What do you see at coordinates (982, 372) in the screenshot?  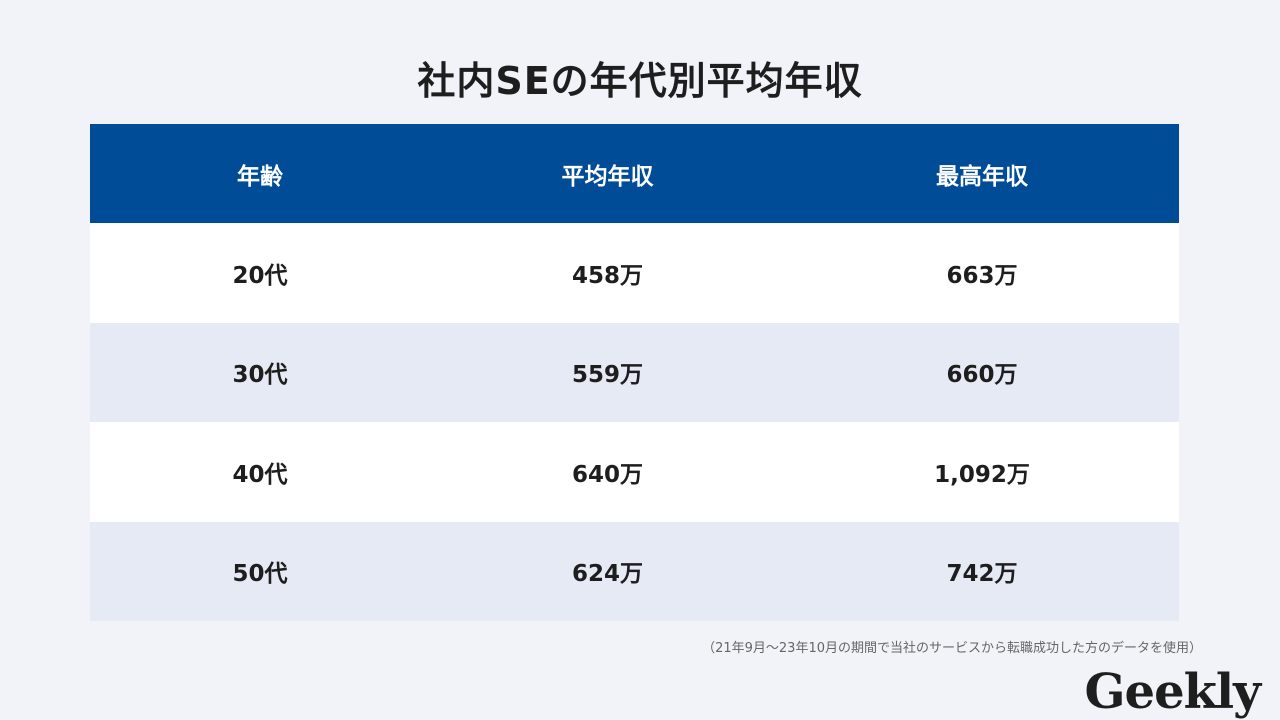 I see `cell-max-income: 660万` at bounding box center [982, 372].